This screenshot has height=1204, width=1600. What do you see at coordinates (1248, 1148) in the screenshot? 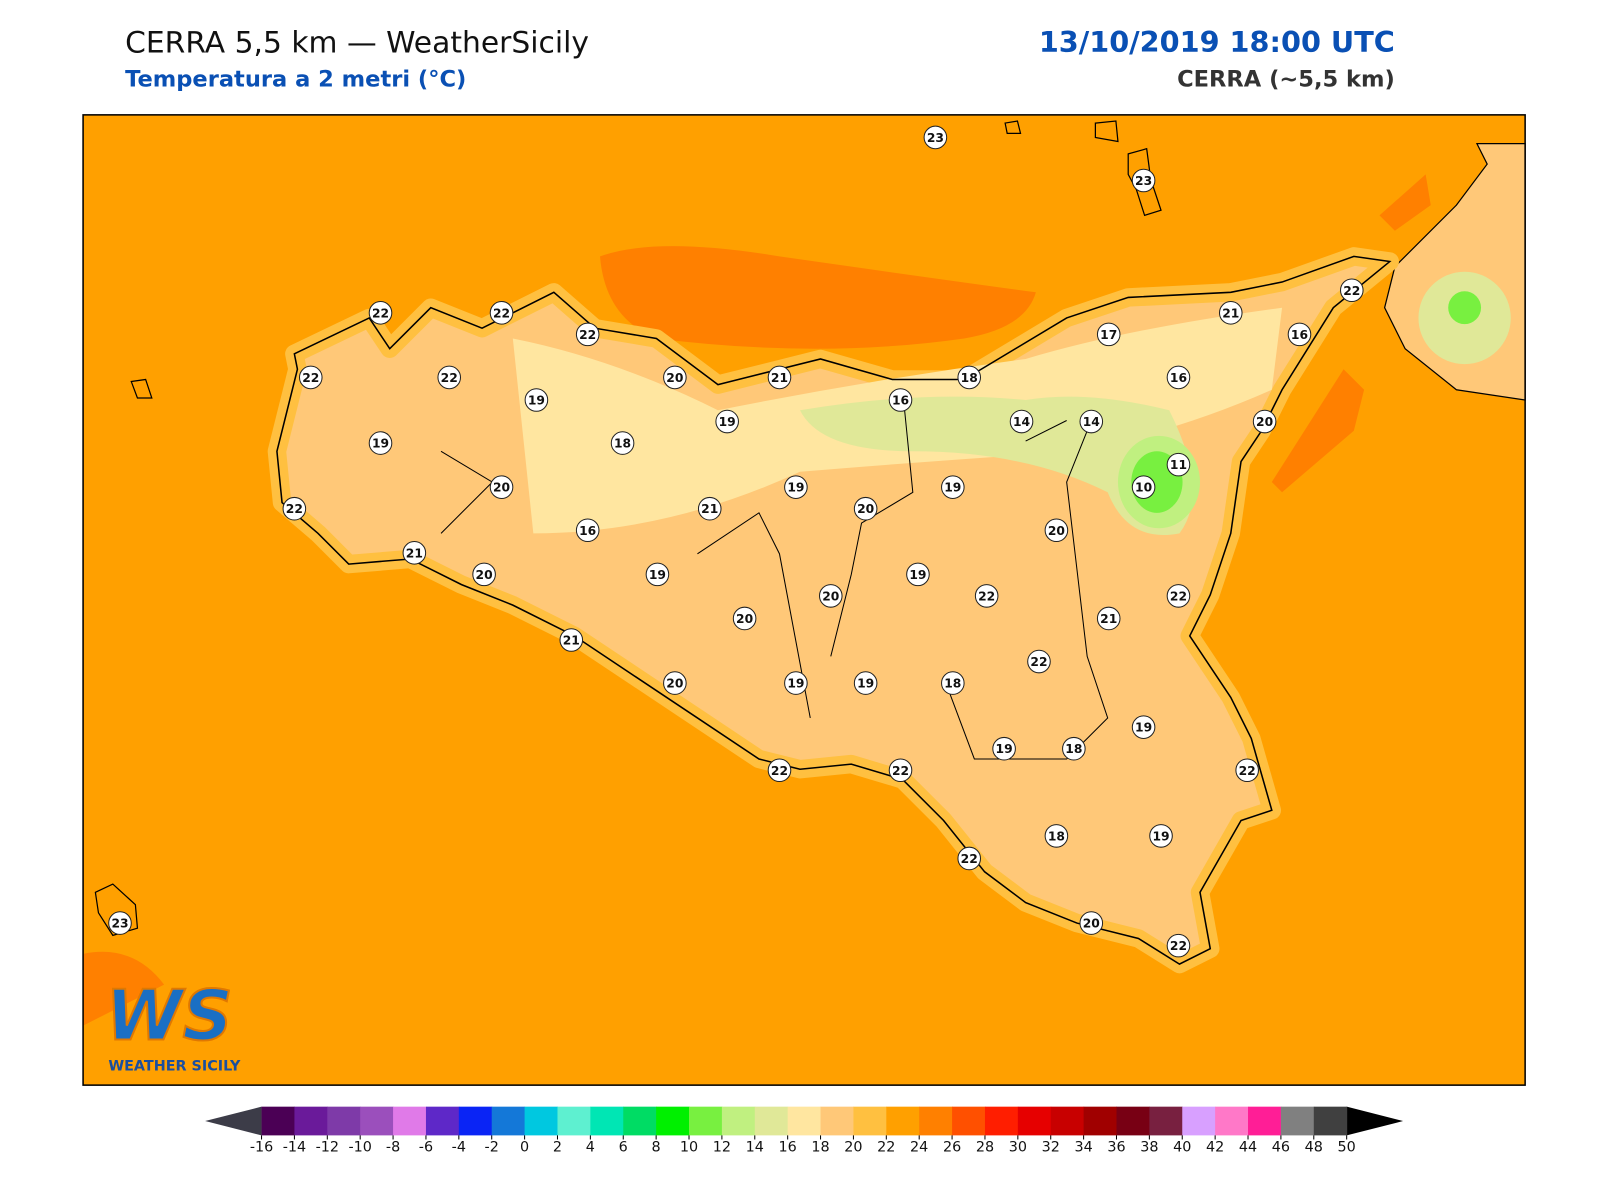
I see `colorbar-tick-label: 44` at bounding box center [1248, 1148].